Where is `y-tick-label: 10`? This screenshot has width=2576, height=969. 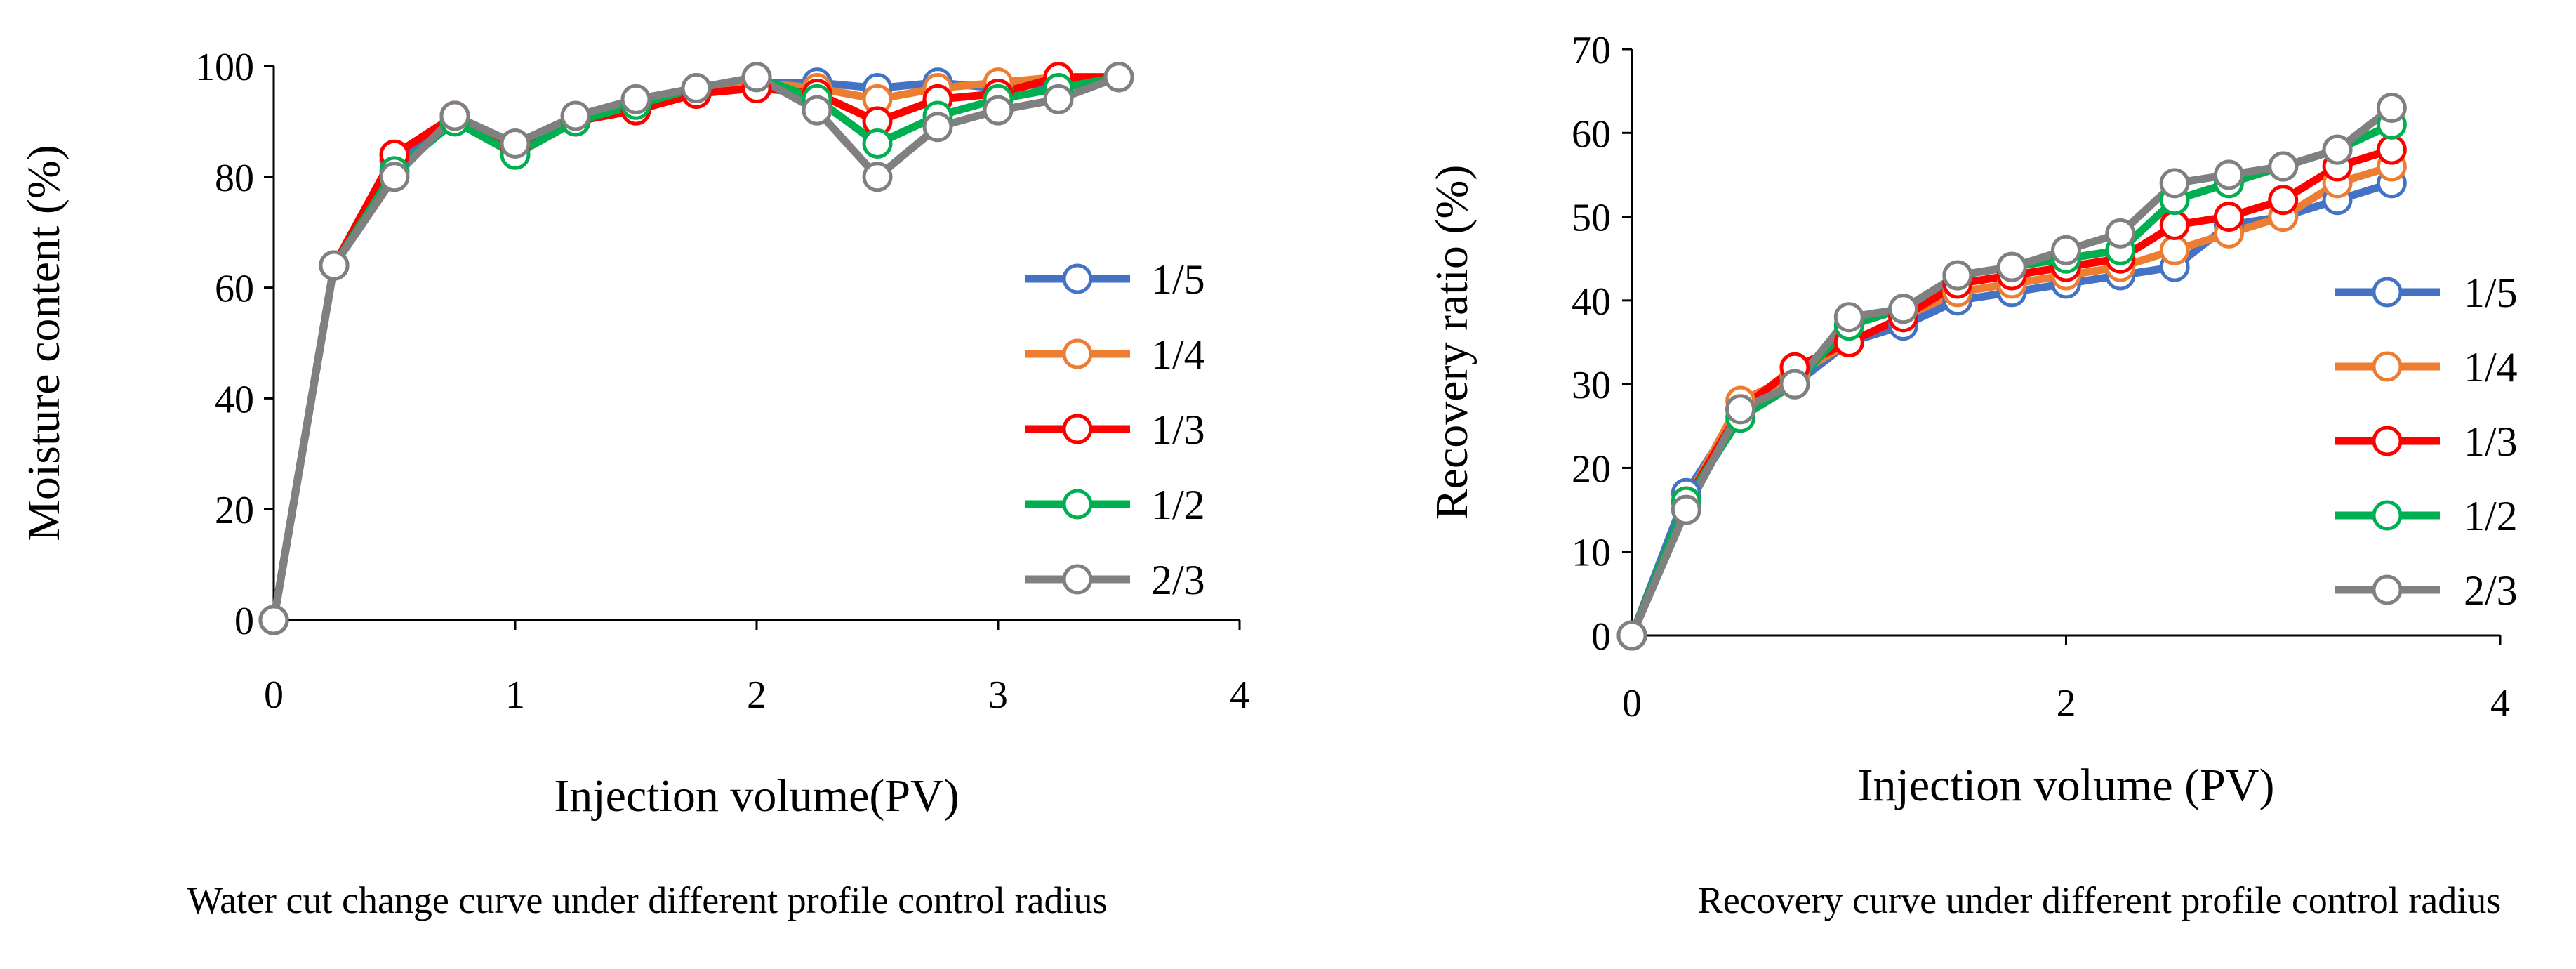 y-tick-label: 10 is located at coordinates (1592, 554).